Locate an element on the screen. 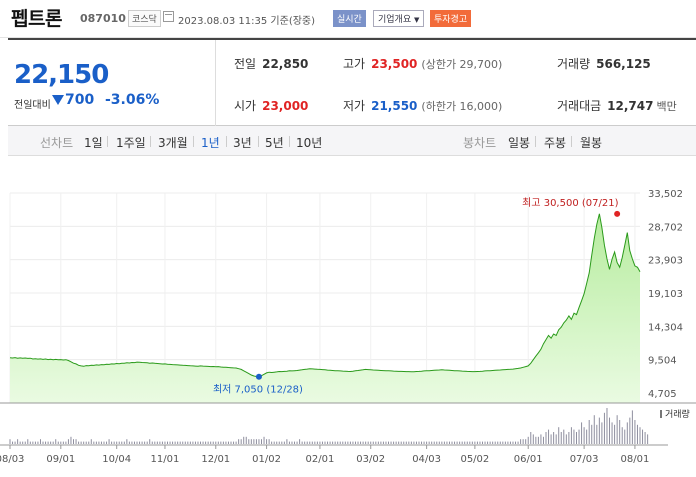 This screenshot has width=696, height=477. tab-3m: 3개월 is located at coordinates (173, 143).